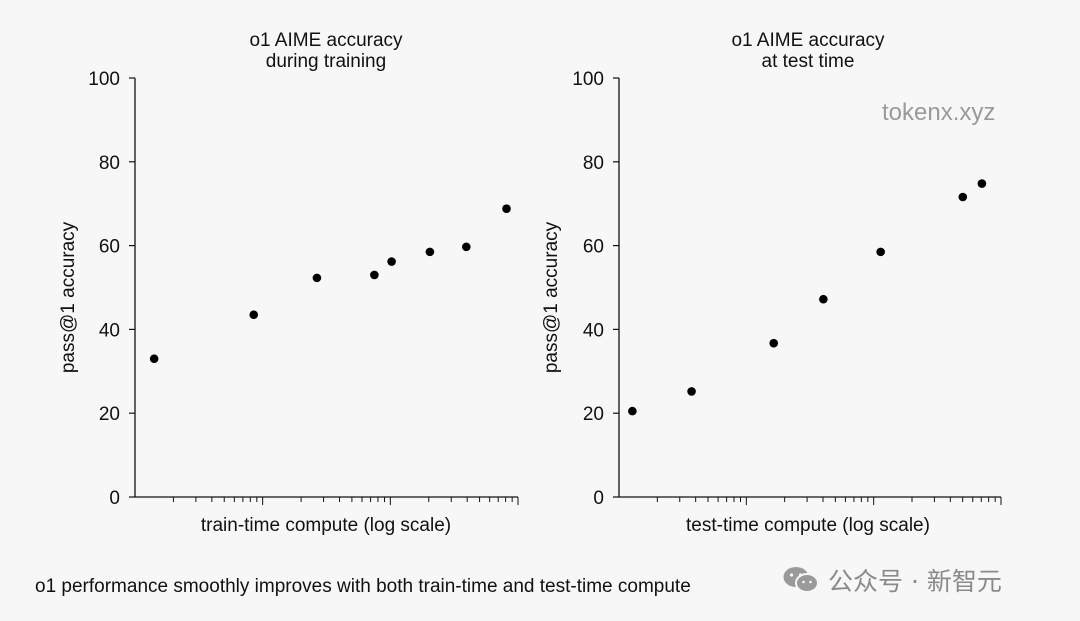 The height and width of the screenshot is (621, 1080). What do you see at coordinates (801, 580) in the screenshot?
I see `wechat-icon` at bounding box center [801, 580].